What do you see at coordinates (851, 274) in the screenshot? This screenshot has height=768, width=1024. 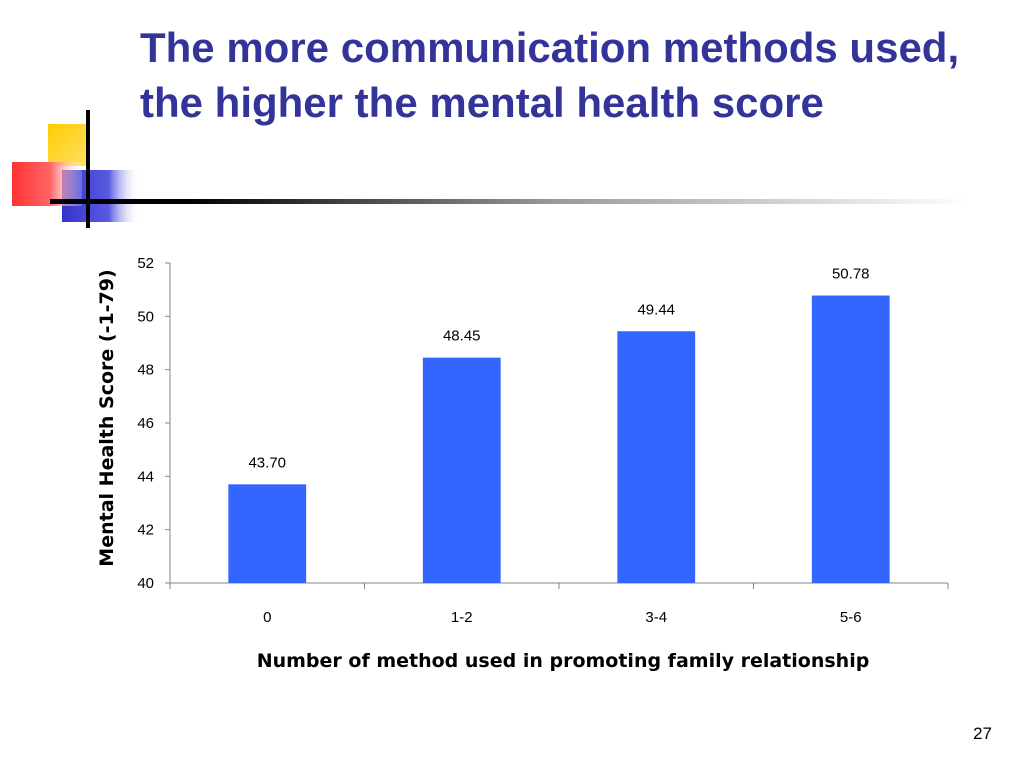 I see `data-label-5-6: 50.78` at bounding box center [851, 274].